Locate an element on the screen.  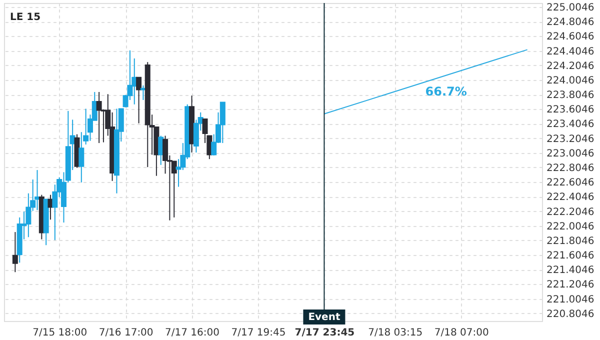
x-tick-label: 7/18 03:15 is located at coordinates (395, 333).